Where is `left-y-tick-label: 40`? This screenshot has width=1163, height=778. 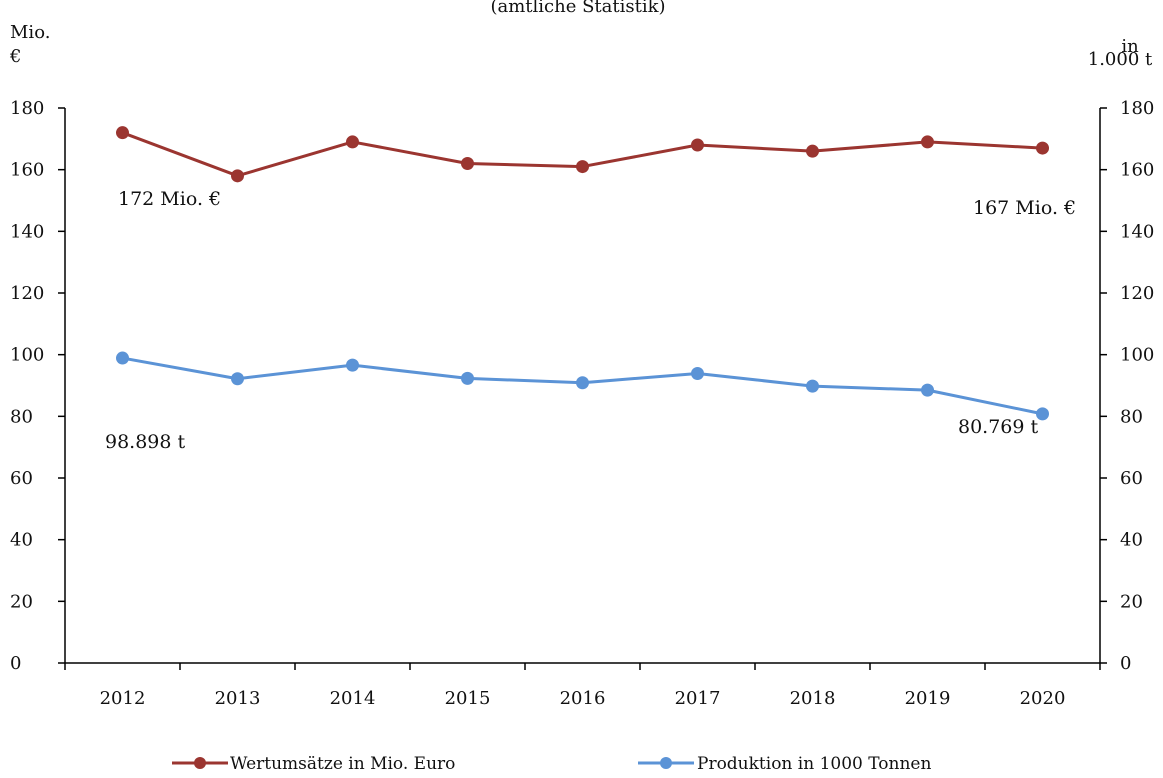
left-y-tick-label: 40 is located at coordinates (21, 540).